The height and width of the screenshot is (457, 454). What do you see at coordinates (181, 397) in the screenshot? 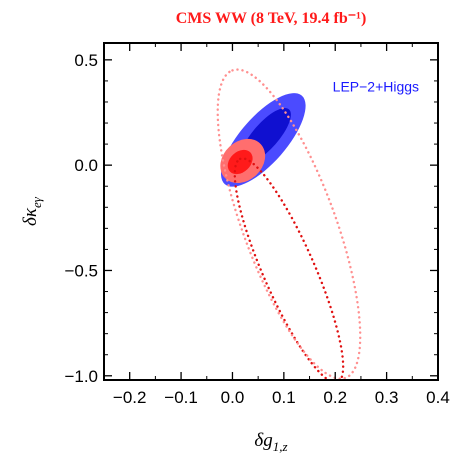
I see `x-tick-label: −0.1` at bounding box center [181, 397].